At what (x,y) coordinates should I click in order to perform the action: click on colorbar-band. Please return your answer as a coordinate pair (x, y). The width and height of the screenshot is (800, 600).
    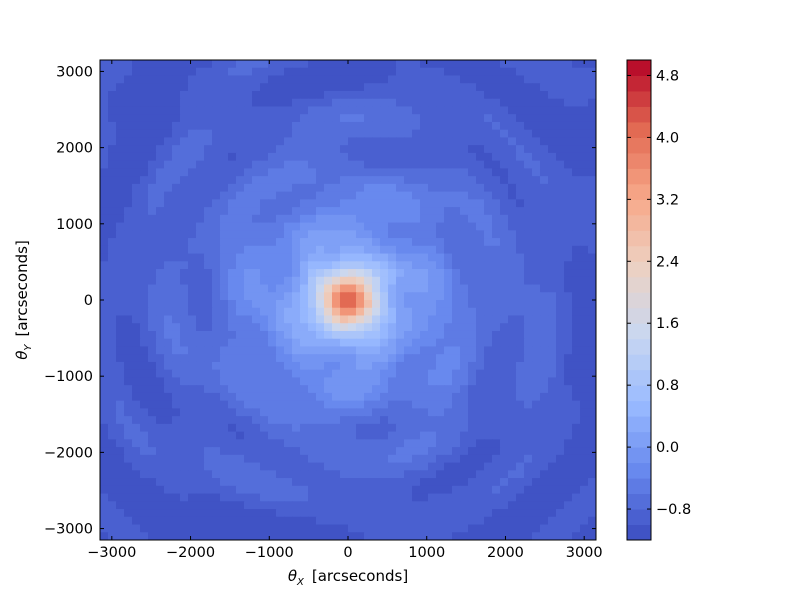
    Looking at the image, I should click on (639, 331).